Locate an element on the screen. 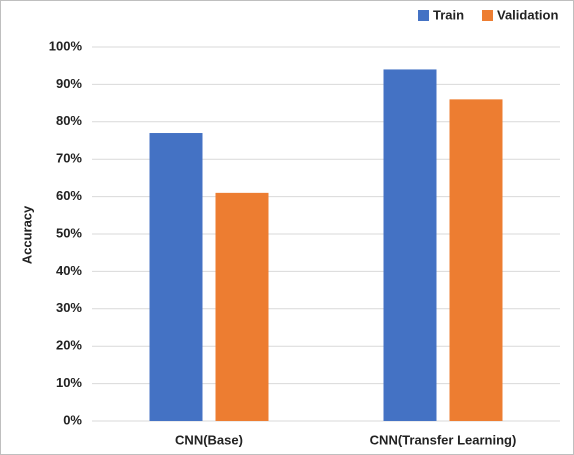 The height and width of the screenshot is (455, 574). y-tick-label: 60% is located at coordinates (69, 195).